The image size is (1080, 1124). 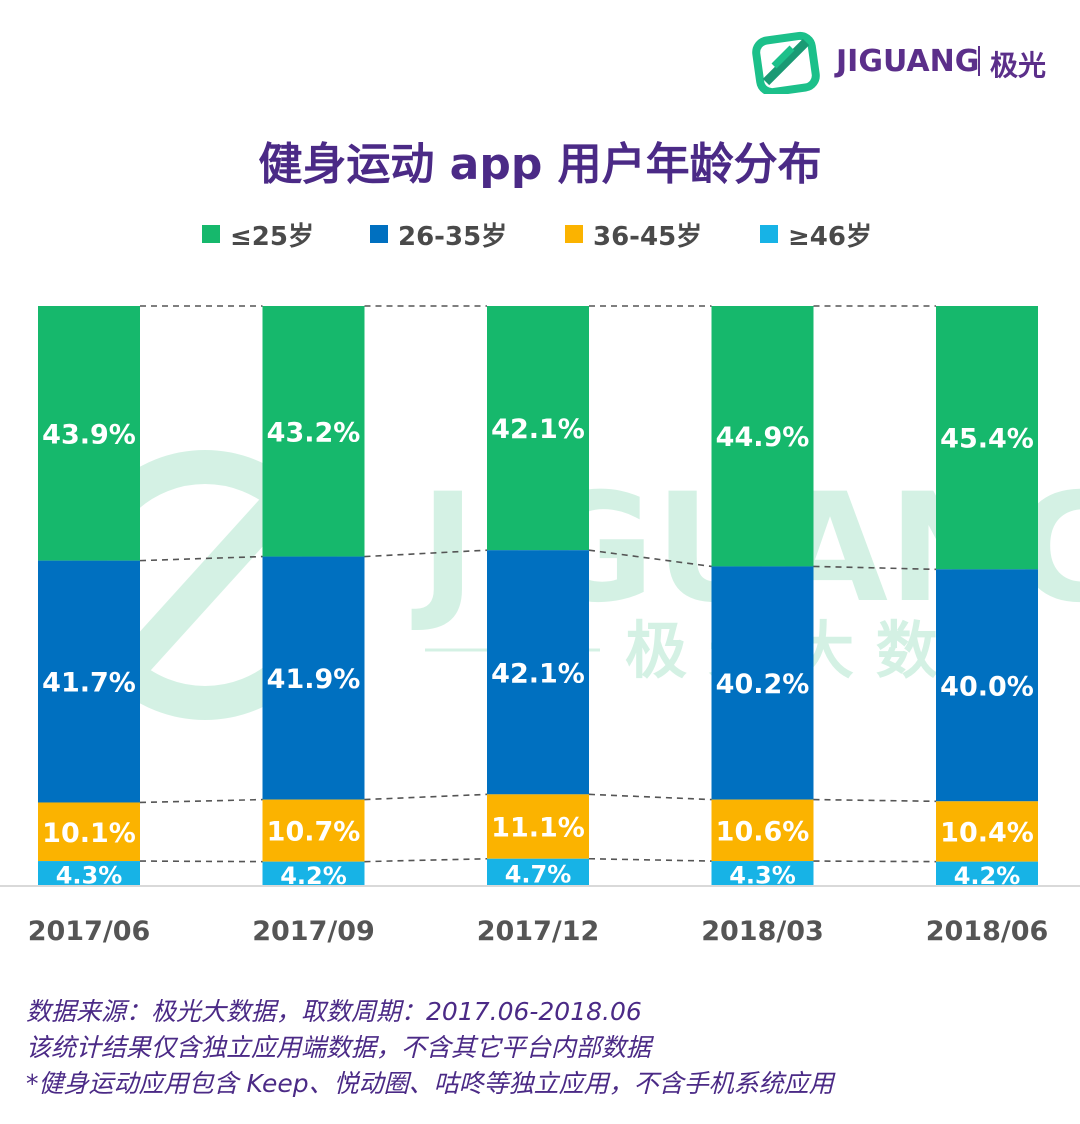 What do you see at coordinates (540, 234) in the screenshot?
I see `legend: ≤25岁 26-35岁 36-45岁 ≥46岁` at bounding box center [540, 234].